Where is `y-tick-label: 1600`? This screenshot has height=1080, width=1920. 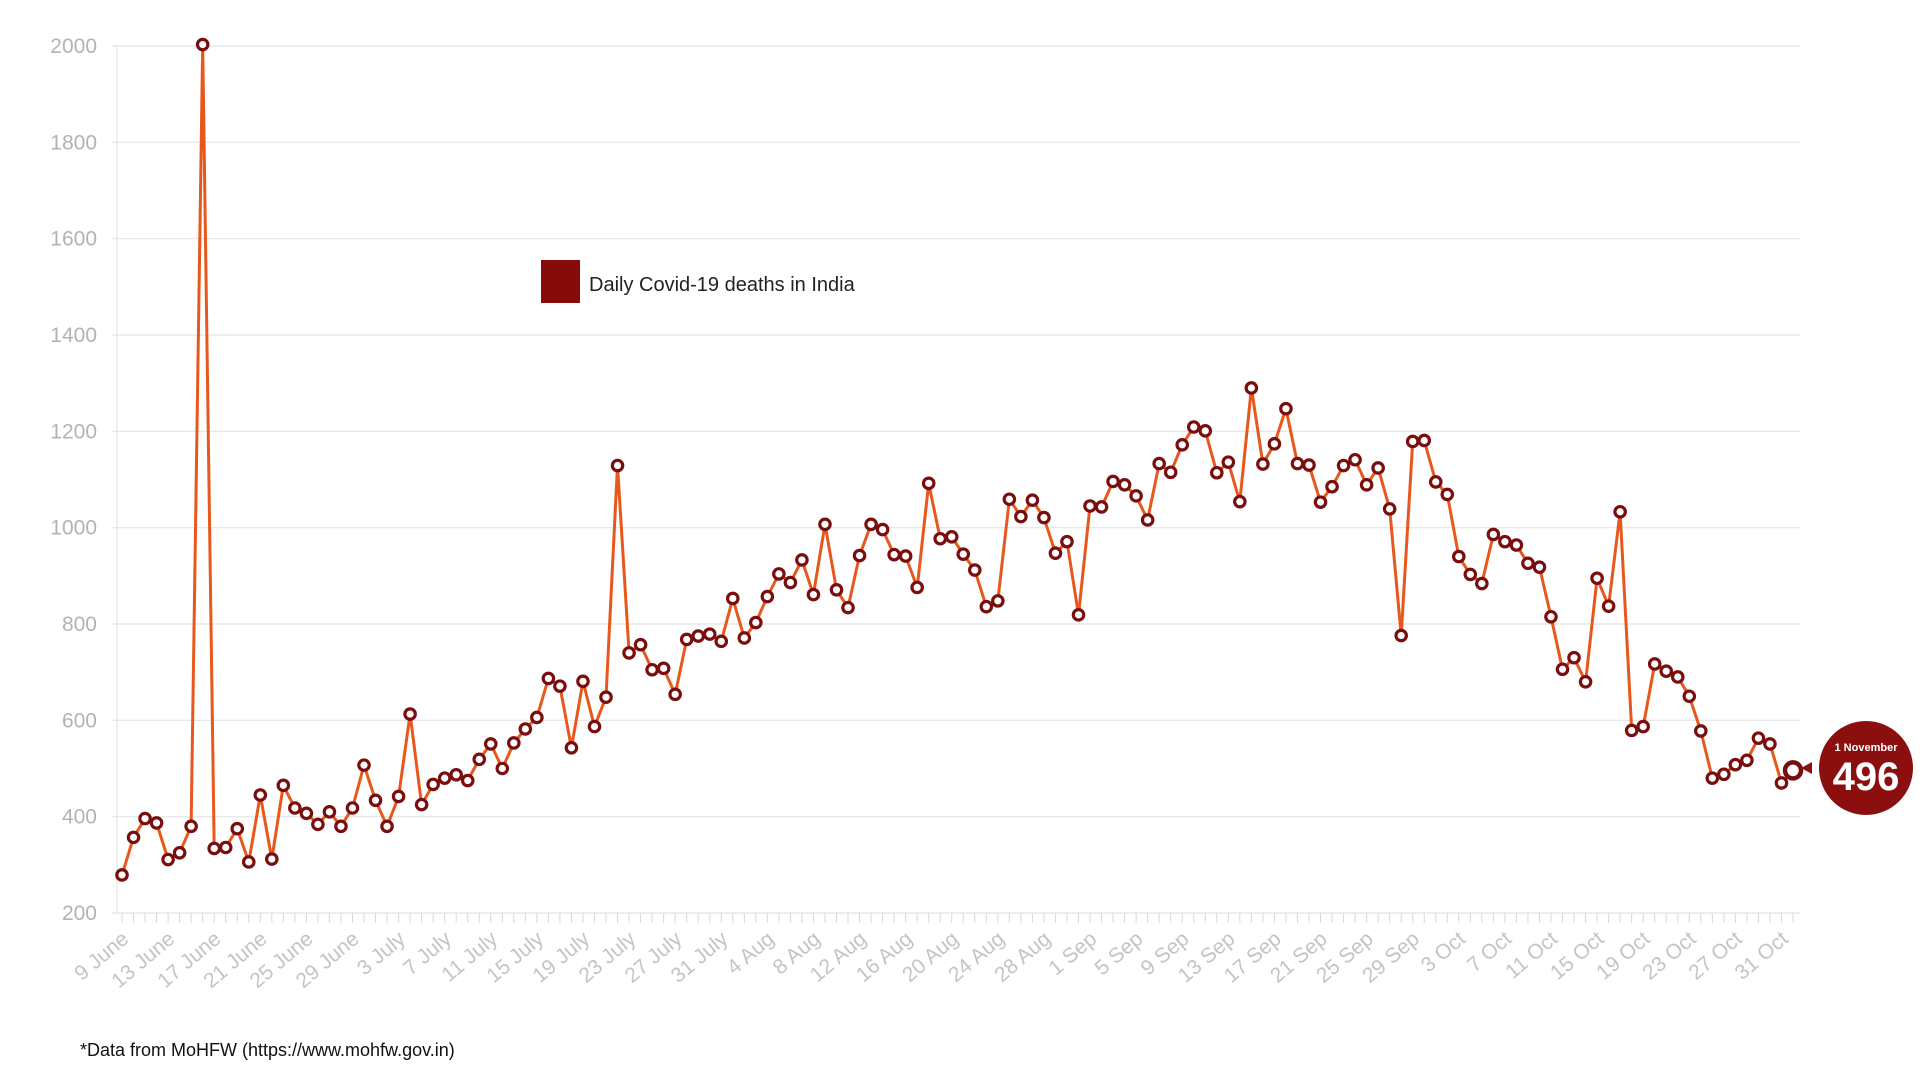 y-tick-label: 1600 is located at coordinates (73, 239).